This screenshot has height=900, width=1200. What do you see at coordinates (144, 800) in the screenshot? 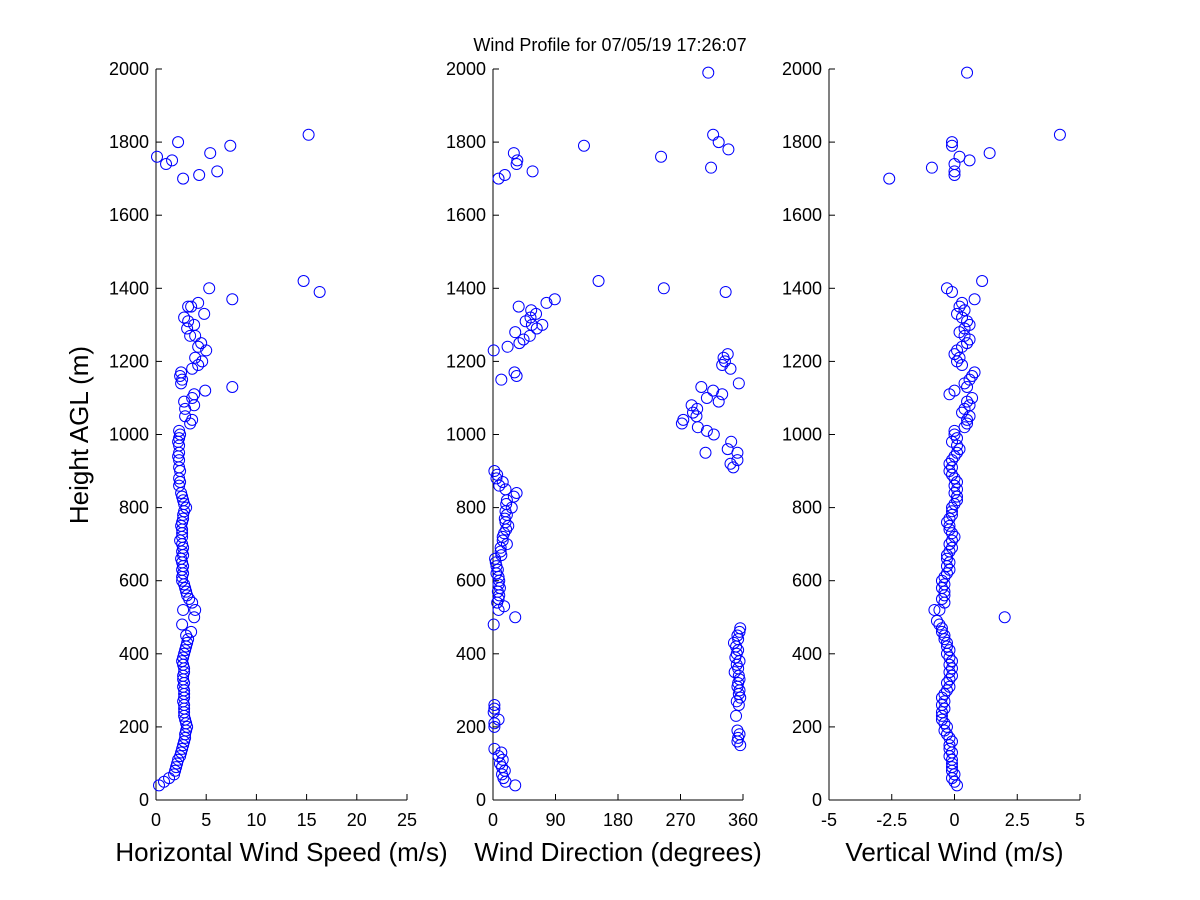
I see `y-tick-label: 0` at bounding box center [144, 800].